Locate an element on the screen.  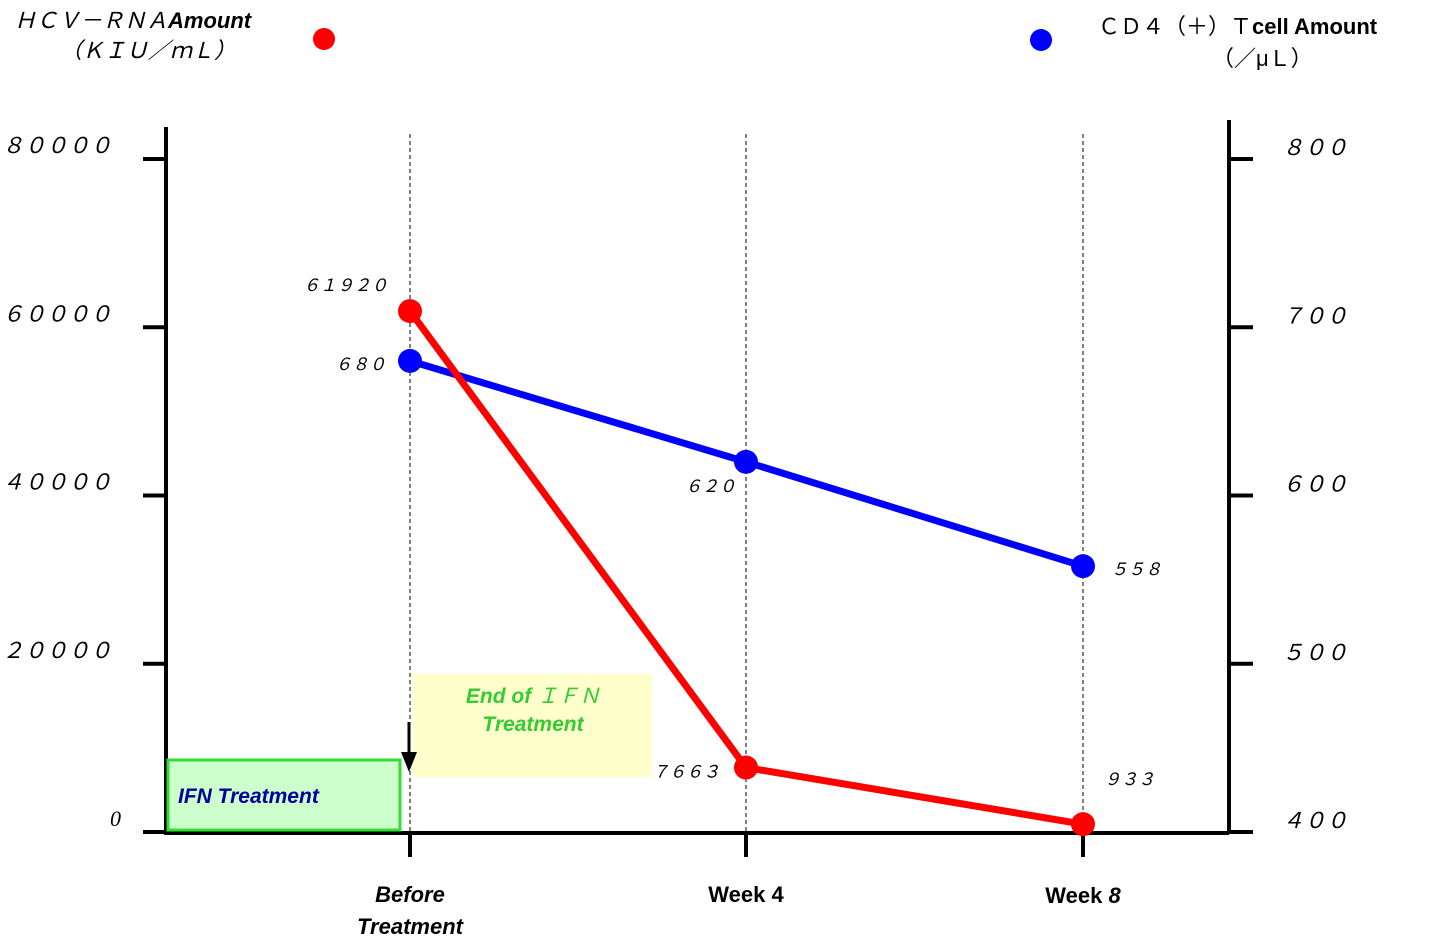
x-category-label: Week 8 is located at coordinates (1083, 895).